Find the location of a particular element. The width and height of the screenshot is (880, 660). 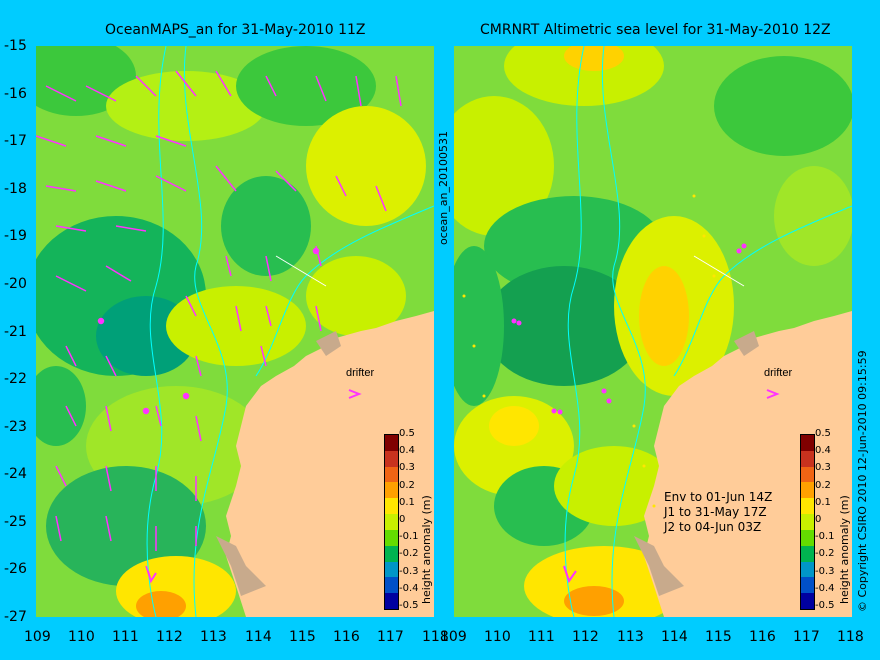

note-line: Env to 01-Jun 14Z is located at coordinates (718, 497).